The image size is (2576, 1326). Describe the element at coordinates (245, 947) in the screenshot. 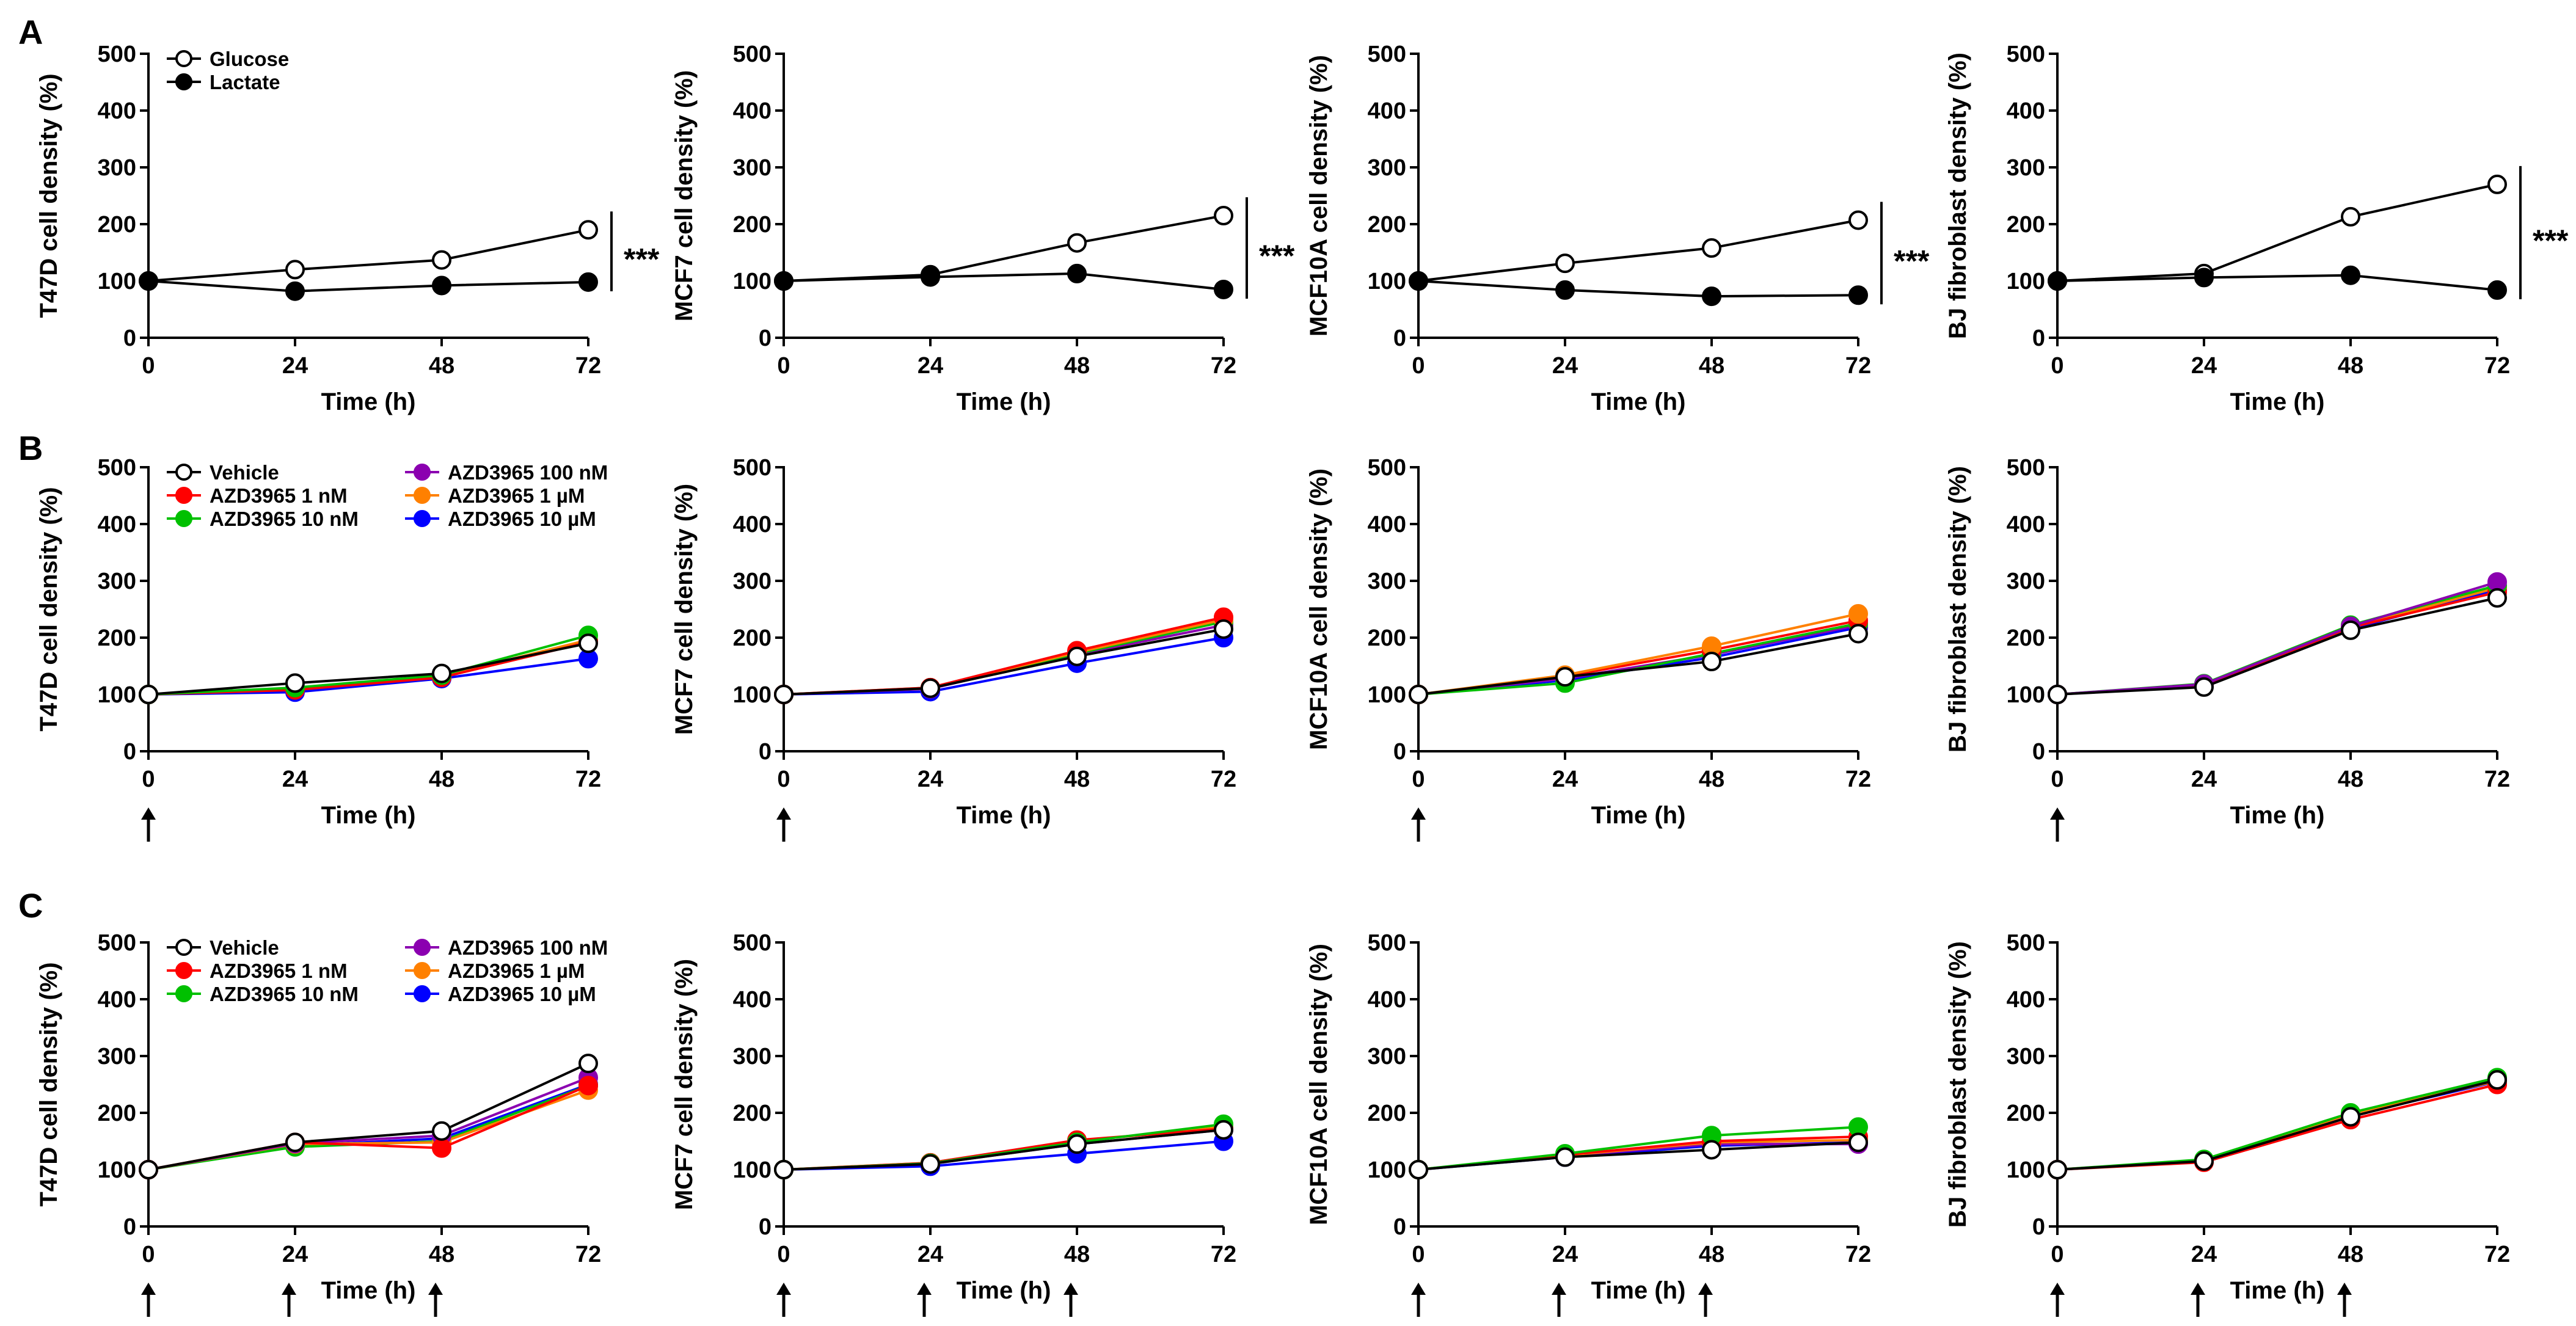

I see `legend-label: Vehicle` at that location.